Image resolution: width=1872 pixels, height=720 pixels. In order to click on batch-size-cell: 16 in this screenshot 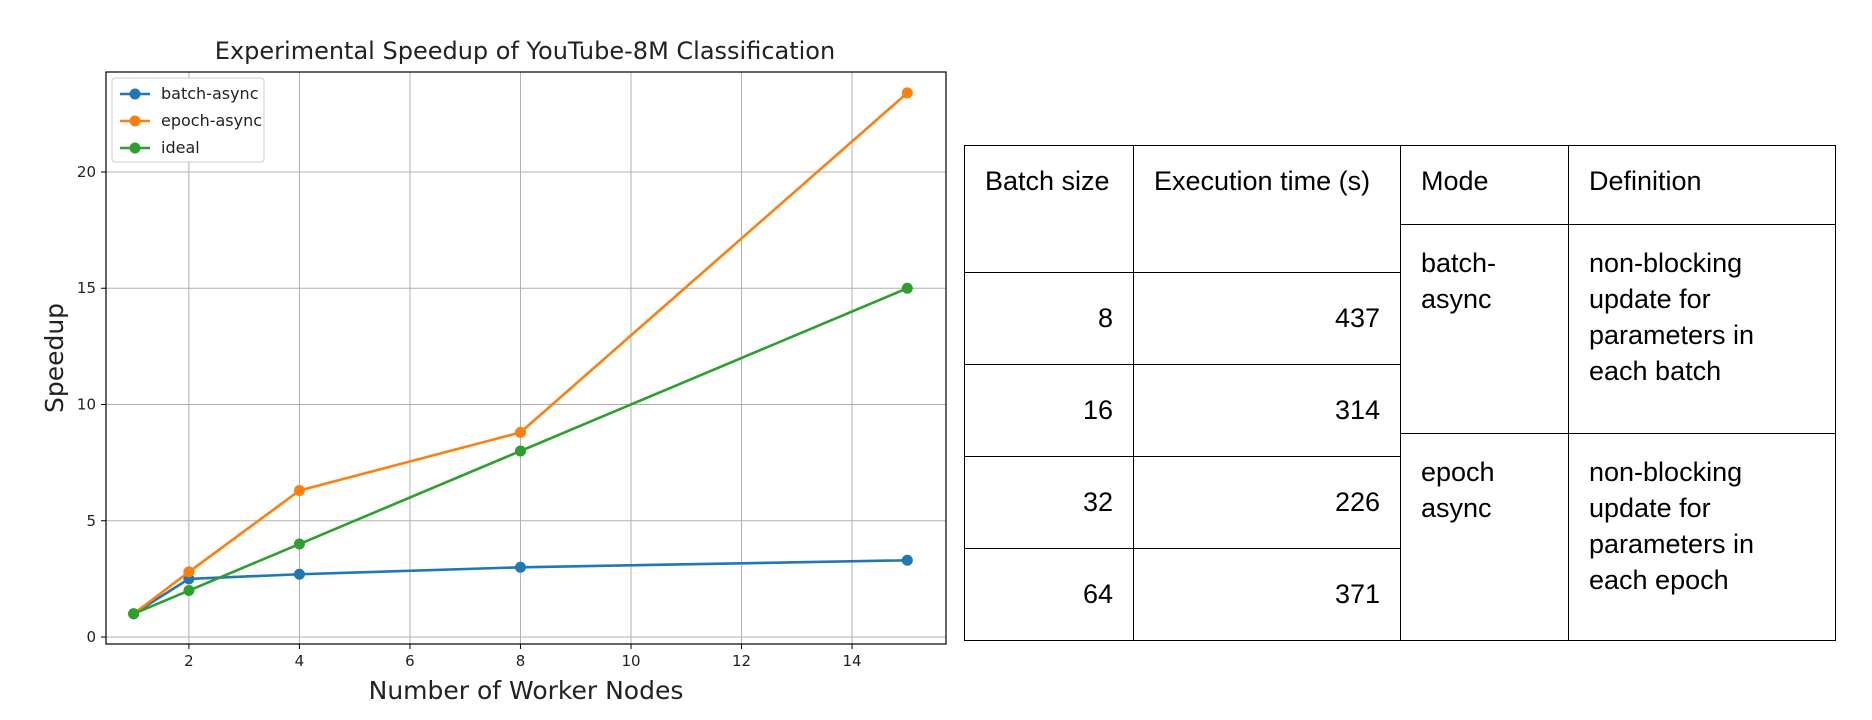, I will do `click(1049, 410)`.